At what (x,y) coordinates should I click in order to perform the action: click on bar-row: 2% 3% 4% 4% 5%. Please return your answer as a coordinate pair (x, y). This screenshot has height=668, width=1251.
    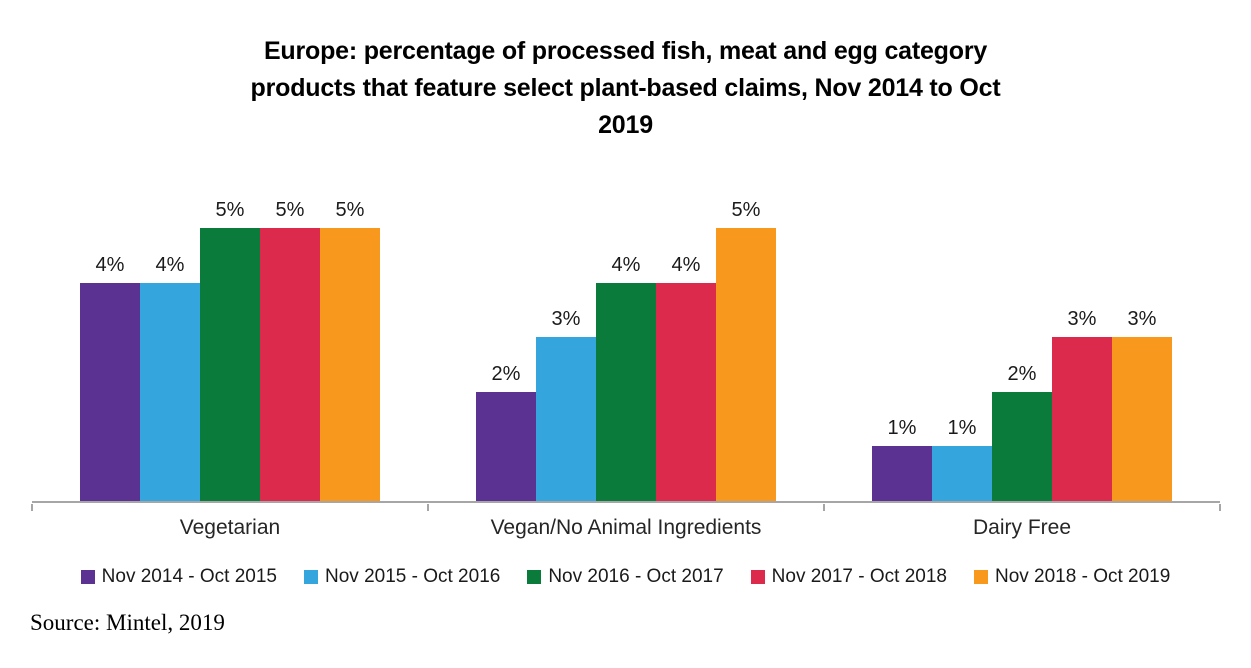
    Looking at the image, I should click on (626, 350).